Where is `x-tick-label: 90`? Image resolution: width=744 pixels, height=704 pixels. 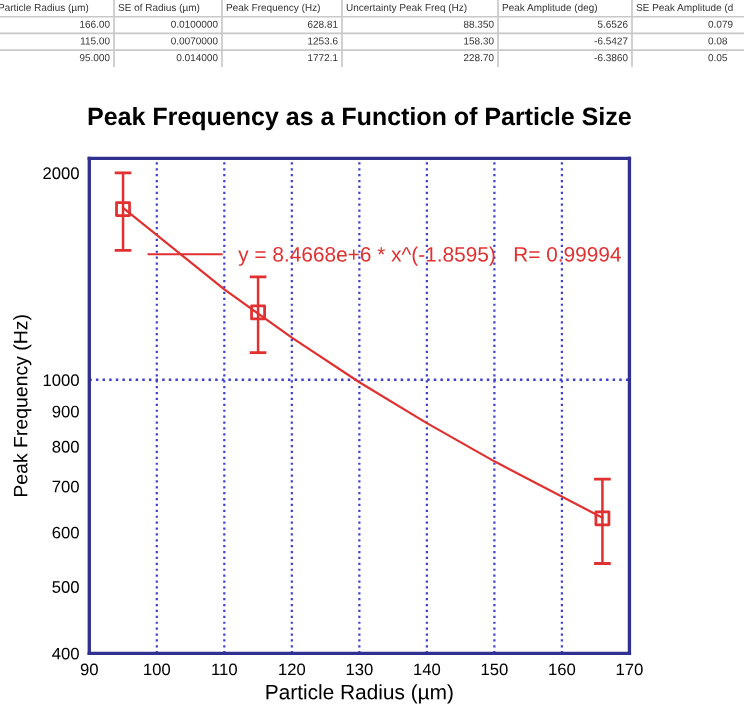
x-tick-label: 90 is located at coordinates (89, 669).